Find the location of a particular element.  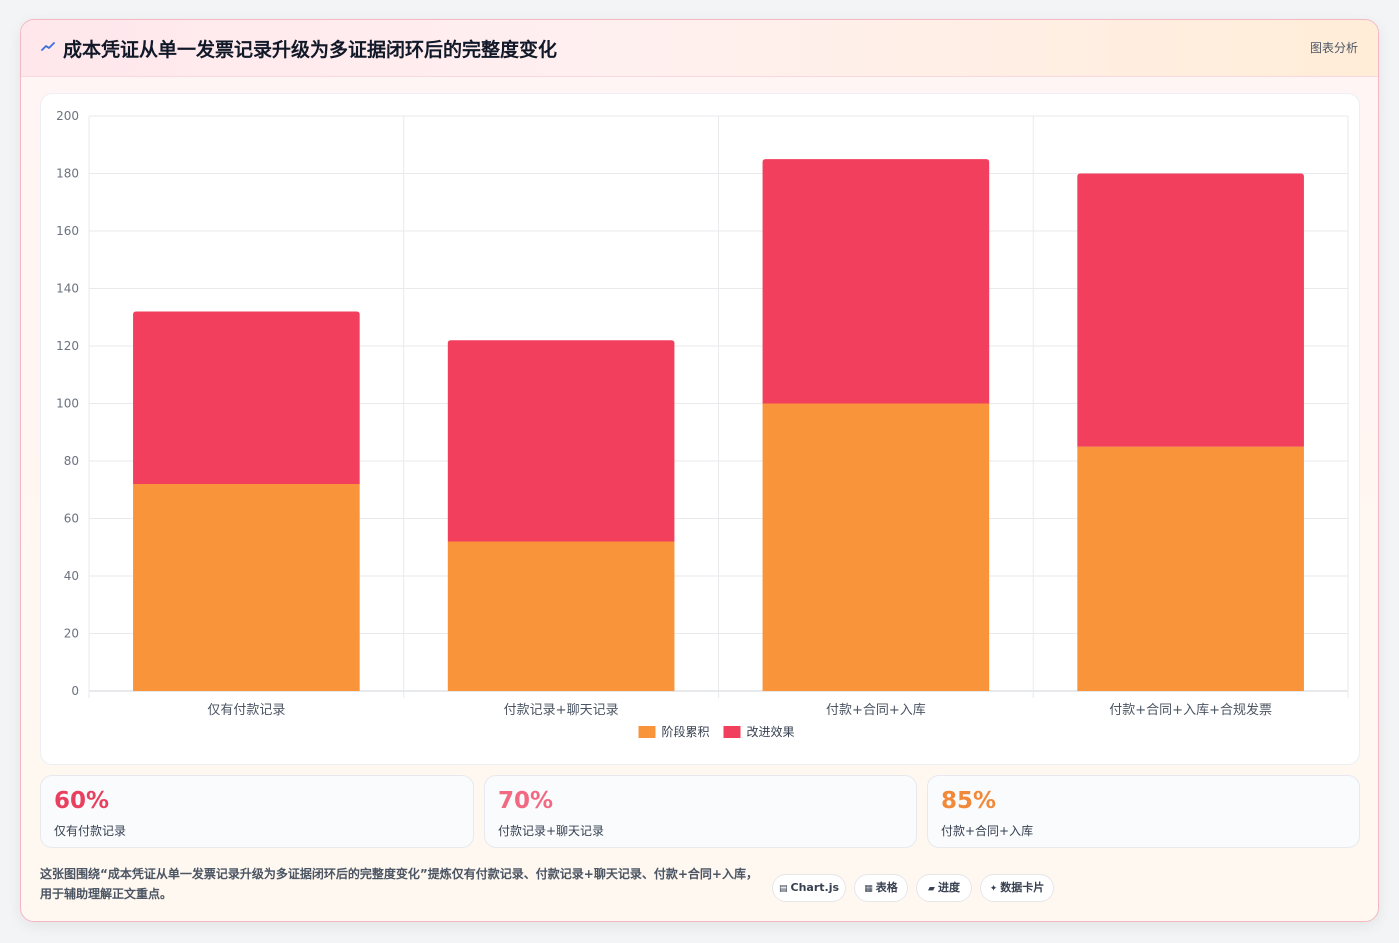

stat-value: 60% is located at coordinates (82, 801).